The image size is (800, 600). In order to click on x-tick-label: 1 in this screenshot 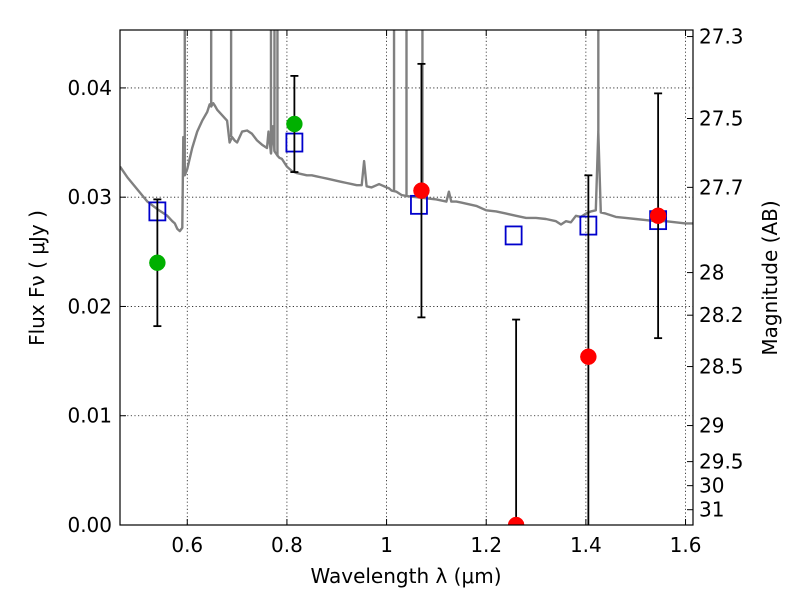, I will do `click(386, 545)`.